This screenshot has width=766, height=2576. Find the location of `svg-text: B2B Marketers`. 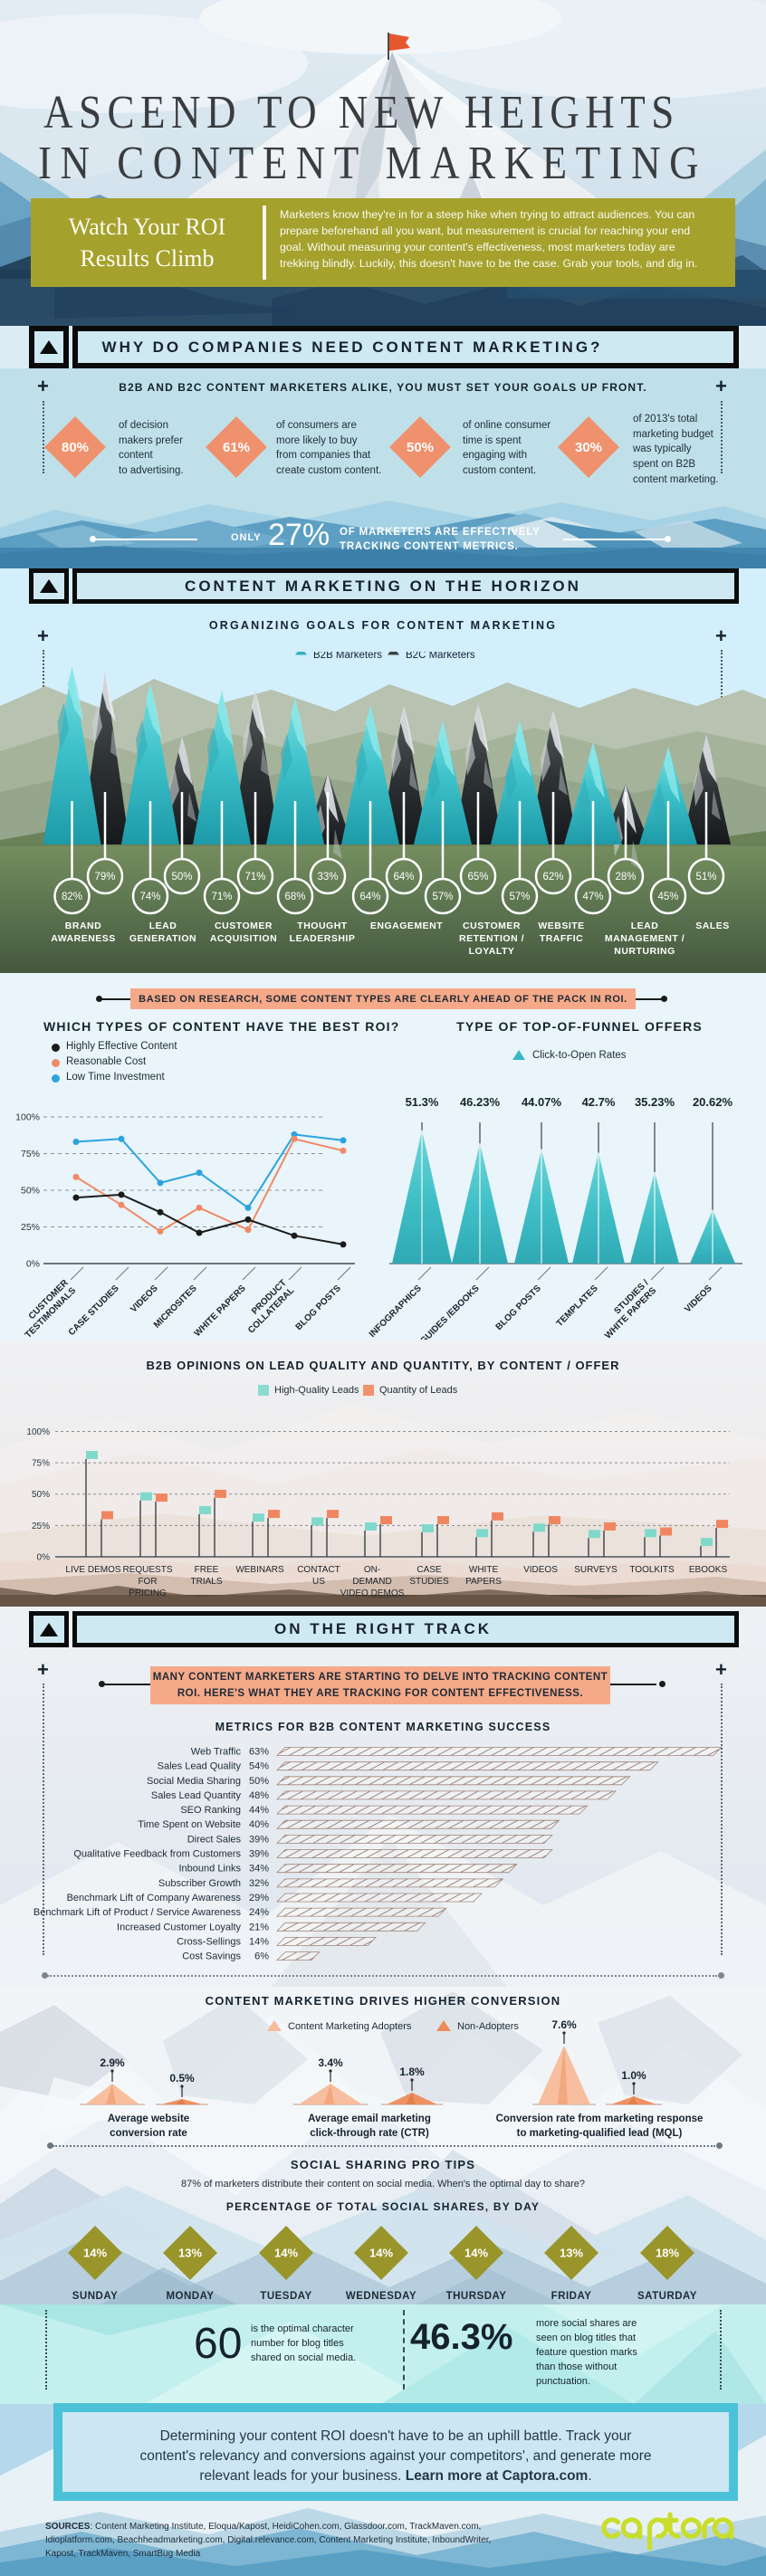

svg-text: B2B Marketers is located at coordinates (348, 656).